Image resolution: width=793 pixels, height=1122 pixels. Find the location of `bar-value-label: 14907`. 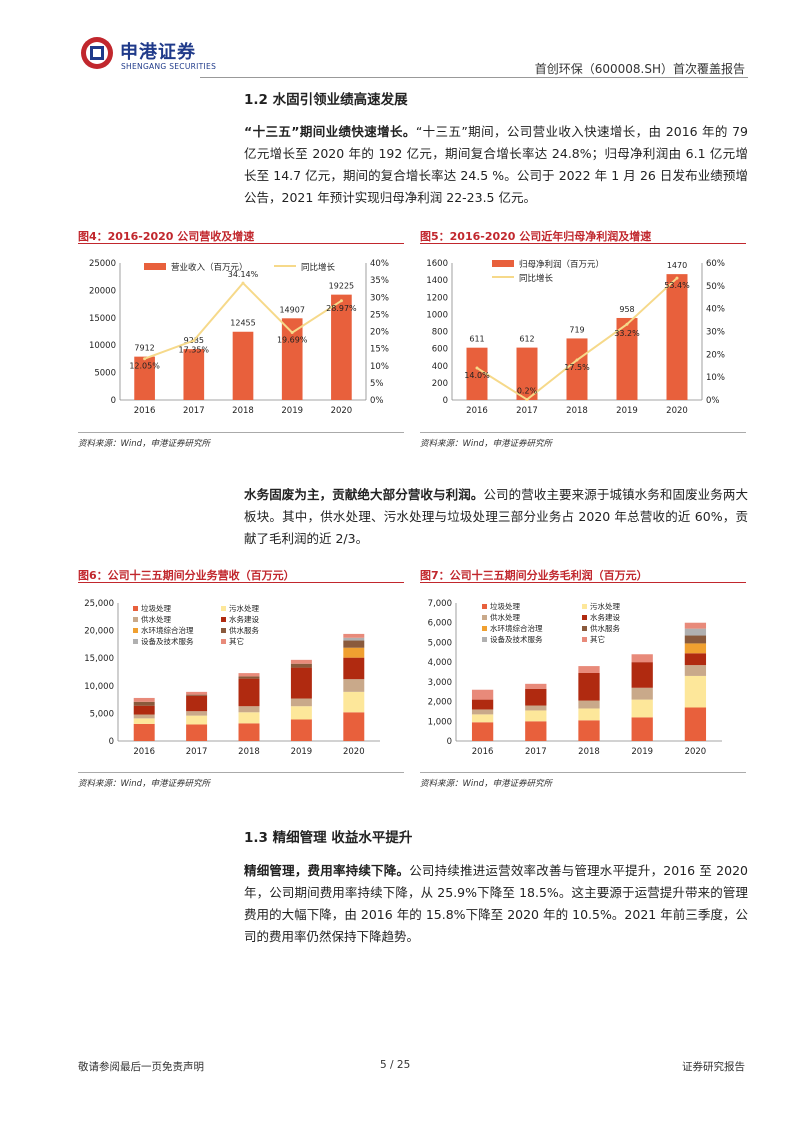

bar-value-label: 14907 is located at coordinates (291, 309).